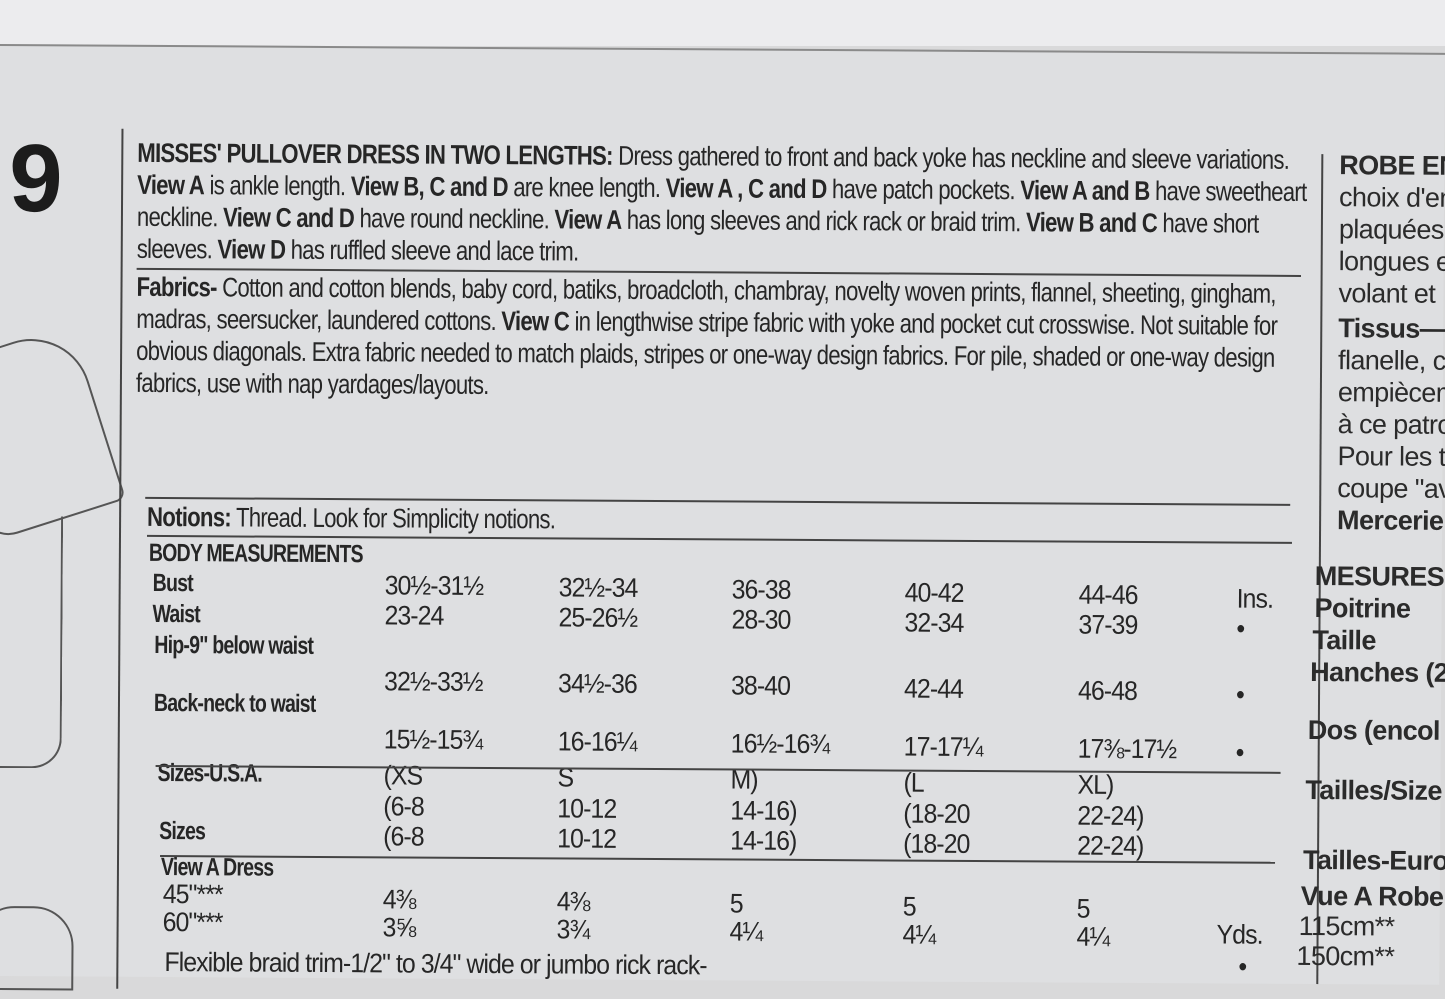 The height and width of the screenshot is (999, 1445). Describe the element at coordinates (1391, 197) in the screenshot. I see `french-text-line: choix d'en` at that location.